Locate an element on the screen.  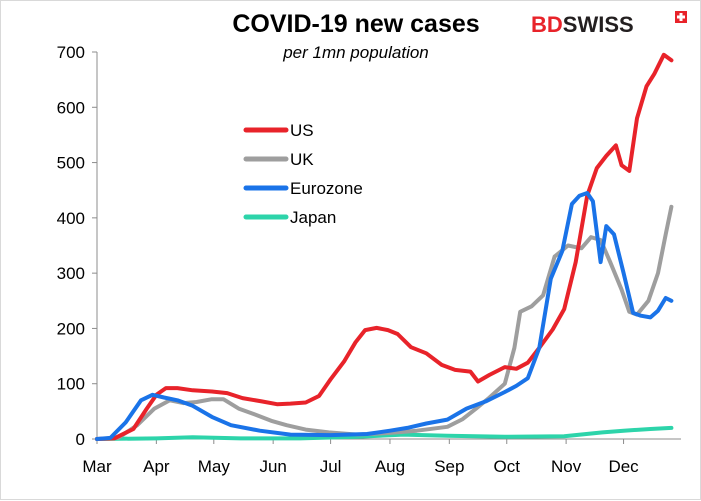
x-tick-label: Jun is located at coordinates (272, 466).